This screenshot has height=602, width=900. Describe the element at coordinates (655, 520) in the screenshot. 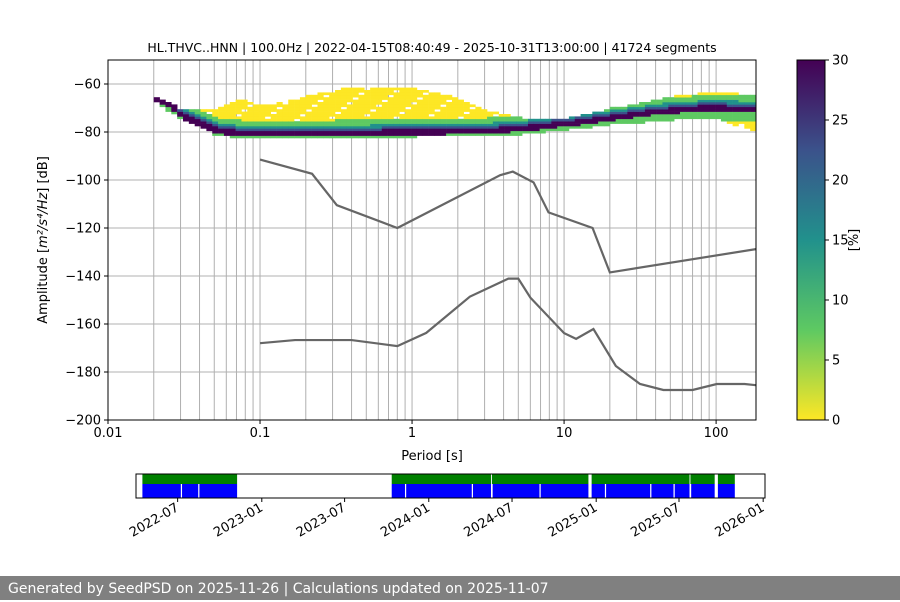

I see `timeline-tick-label: 2025-07` at that location.